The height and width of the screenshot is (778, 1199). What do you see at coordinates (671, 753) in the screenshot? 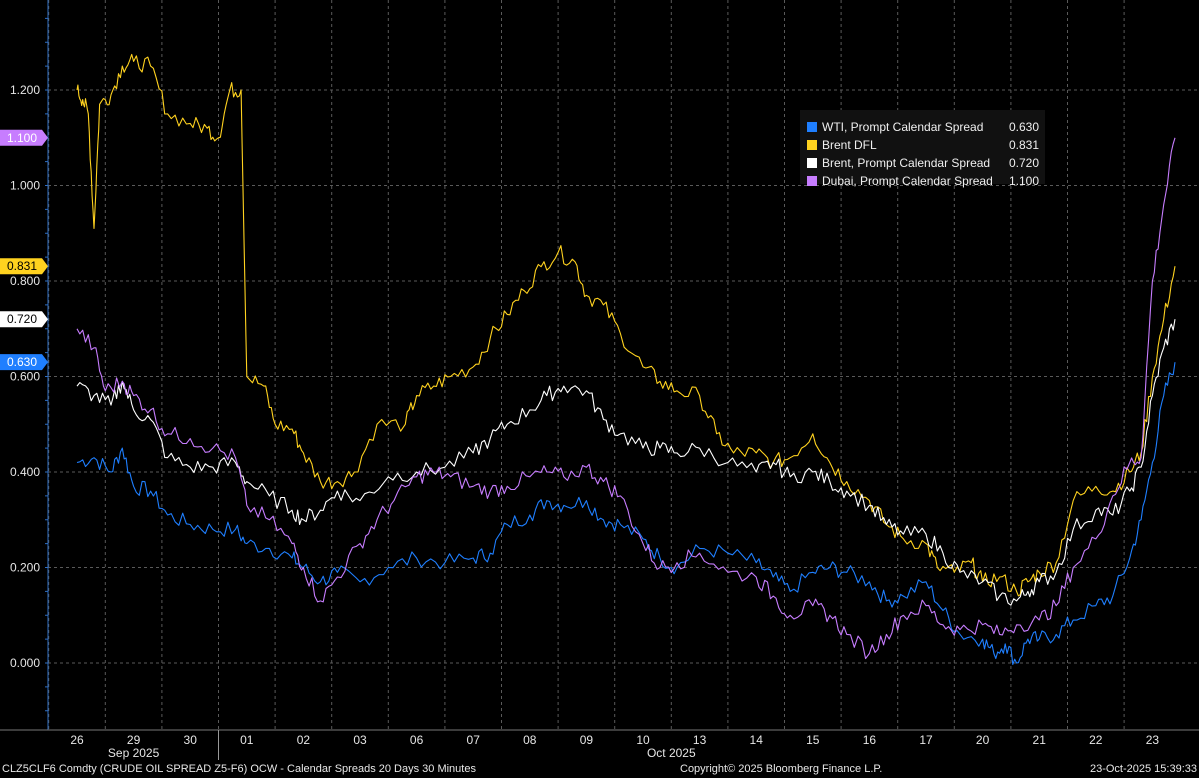
I see `x-month-label: Oct 2025` at bounding box center [671, 753].